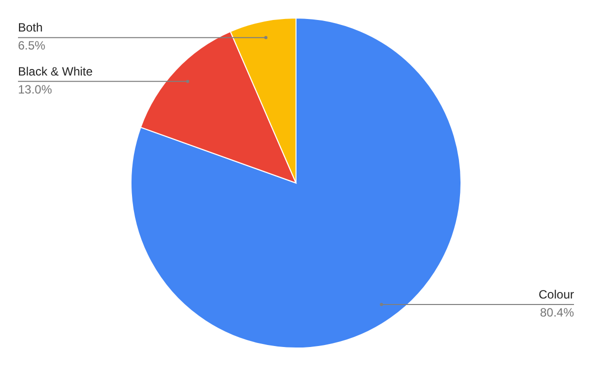 The height and width of the screenshot is (366, 592). What do you see at coordinates (35, 89) in the screenshot?
I see `data-label: 13.0%` at bounding box center [35, 89].